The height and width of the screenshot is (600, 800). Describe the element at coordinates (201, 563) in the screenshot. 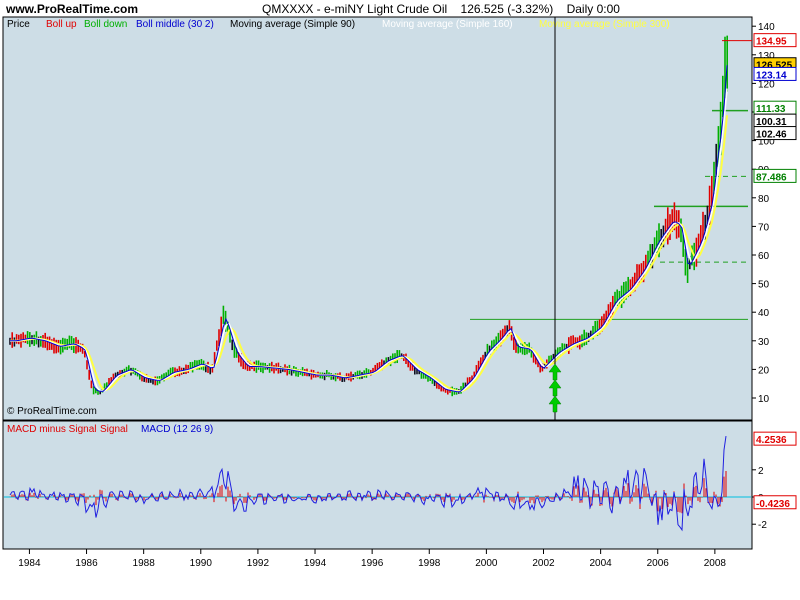

I see `time-tick-label: 1990` at that location.